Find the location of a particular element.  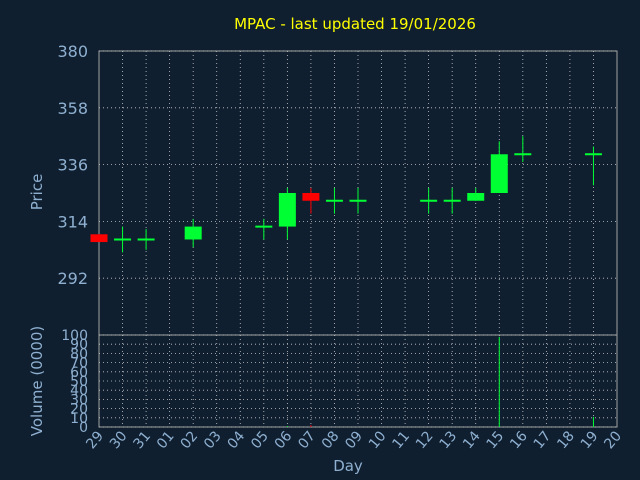

x-tick-label: 17 is located at coordinates (543, 440).